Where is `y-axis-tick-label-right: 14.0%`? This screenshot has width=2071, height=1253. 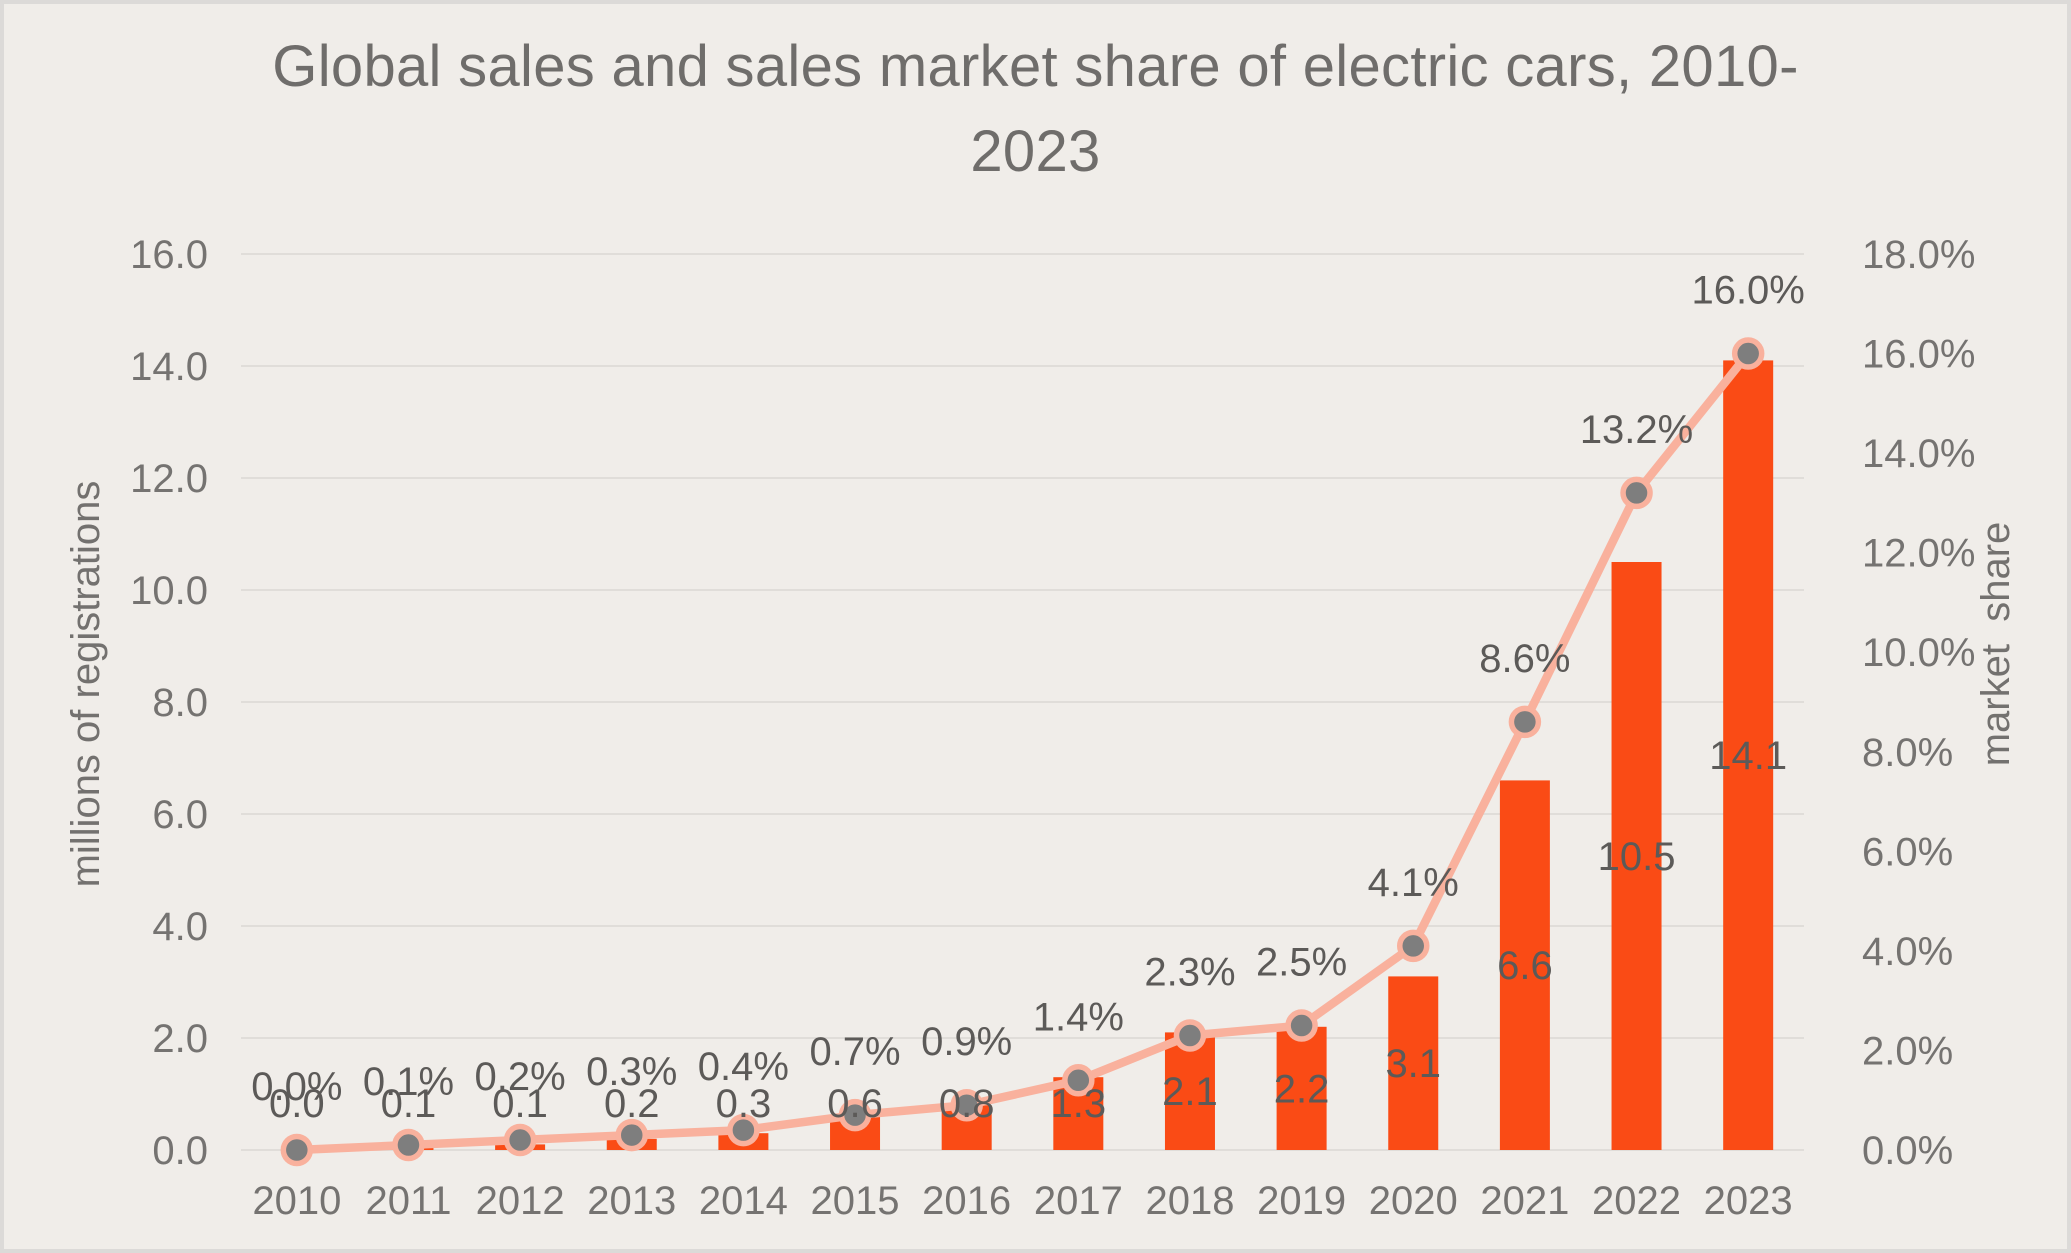
y-axis-tick-label-right: 14.0% is located at coordinates (1918, 454).